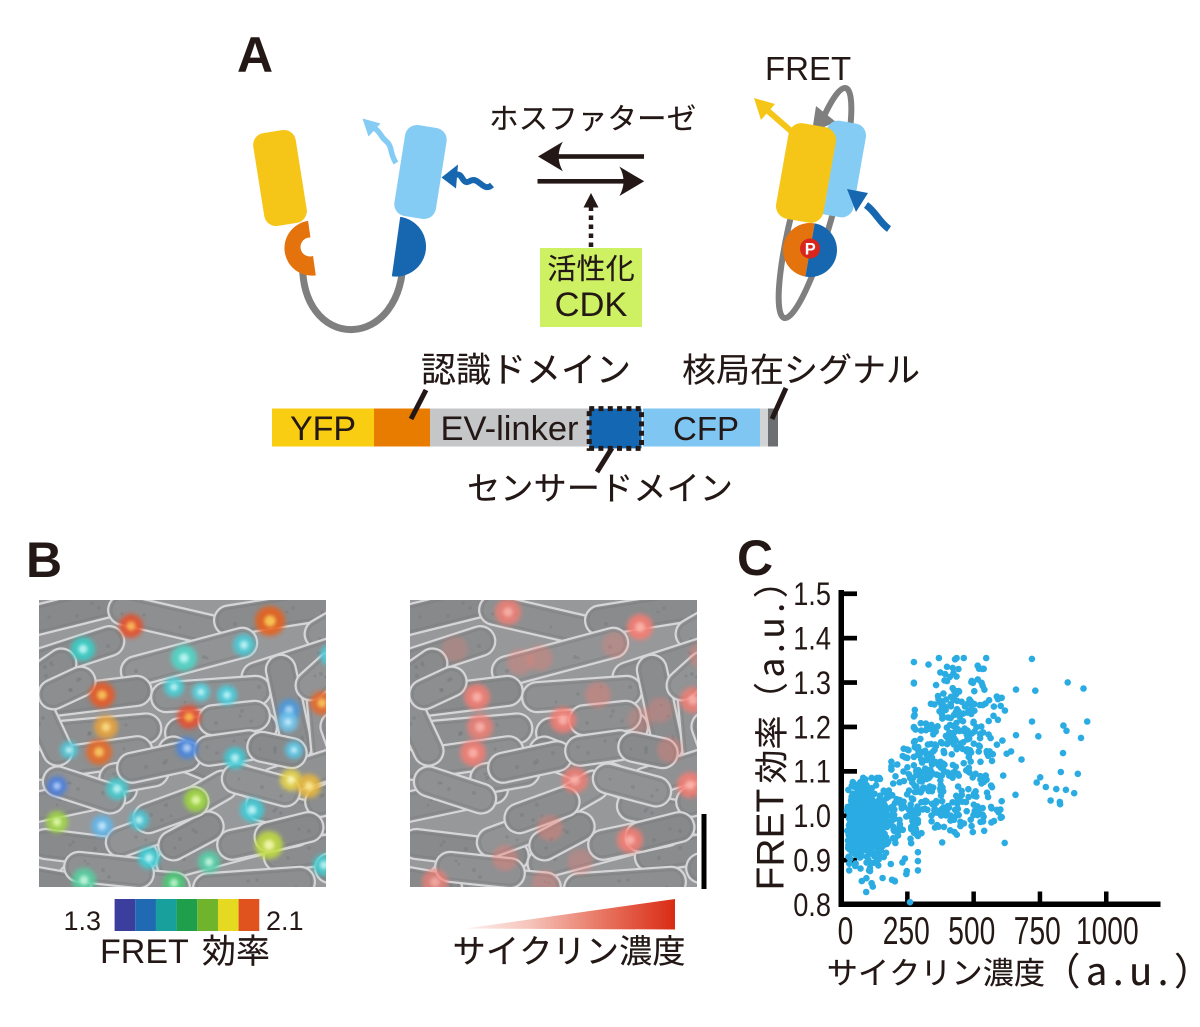  I want to click on svg-text: YFP, so click(323, 429).